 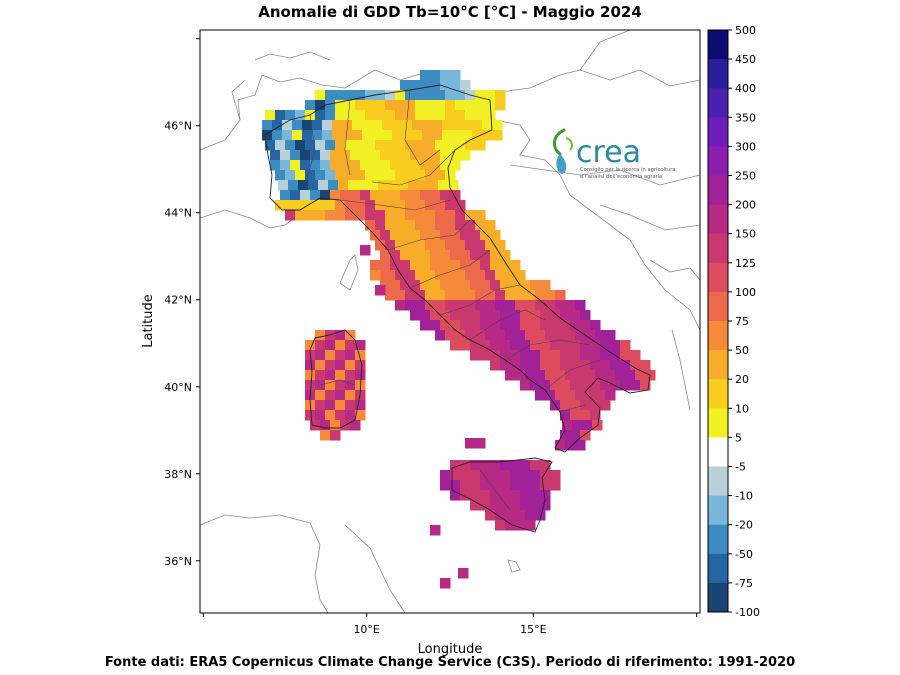 I want to click on x-axis-label: Longitude, so click(x=450, y=649).